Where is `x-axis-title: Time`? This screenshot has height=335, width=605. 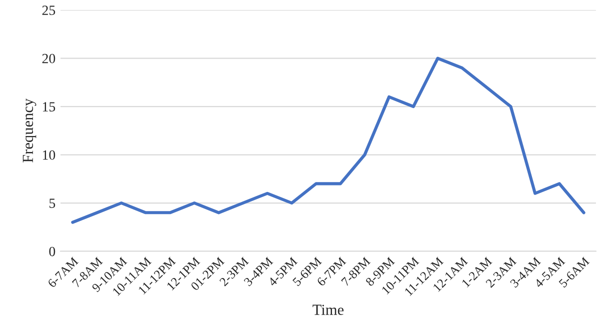
x-axis-title: Time is located at coordinates (328, 309).